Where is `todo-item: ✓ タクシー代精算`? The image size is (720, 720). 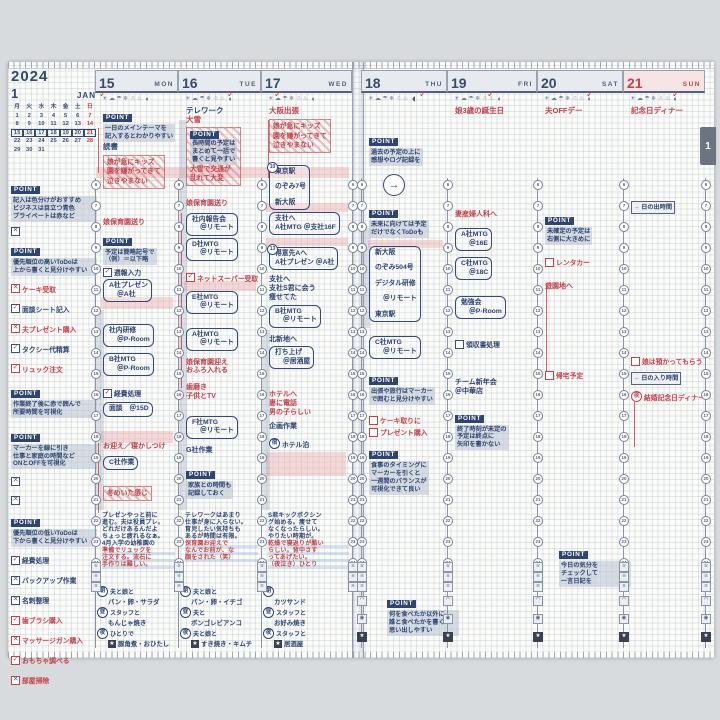 todo-item: ✓ タクシー代精算 is located at coordinates (54, 349).